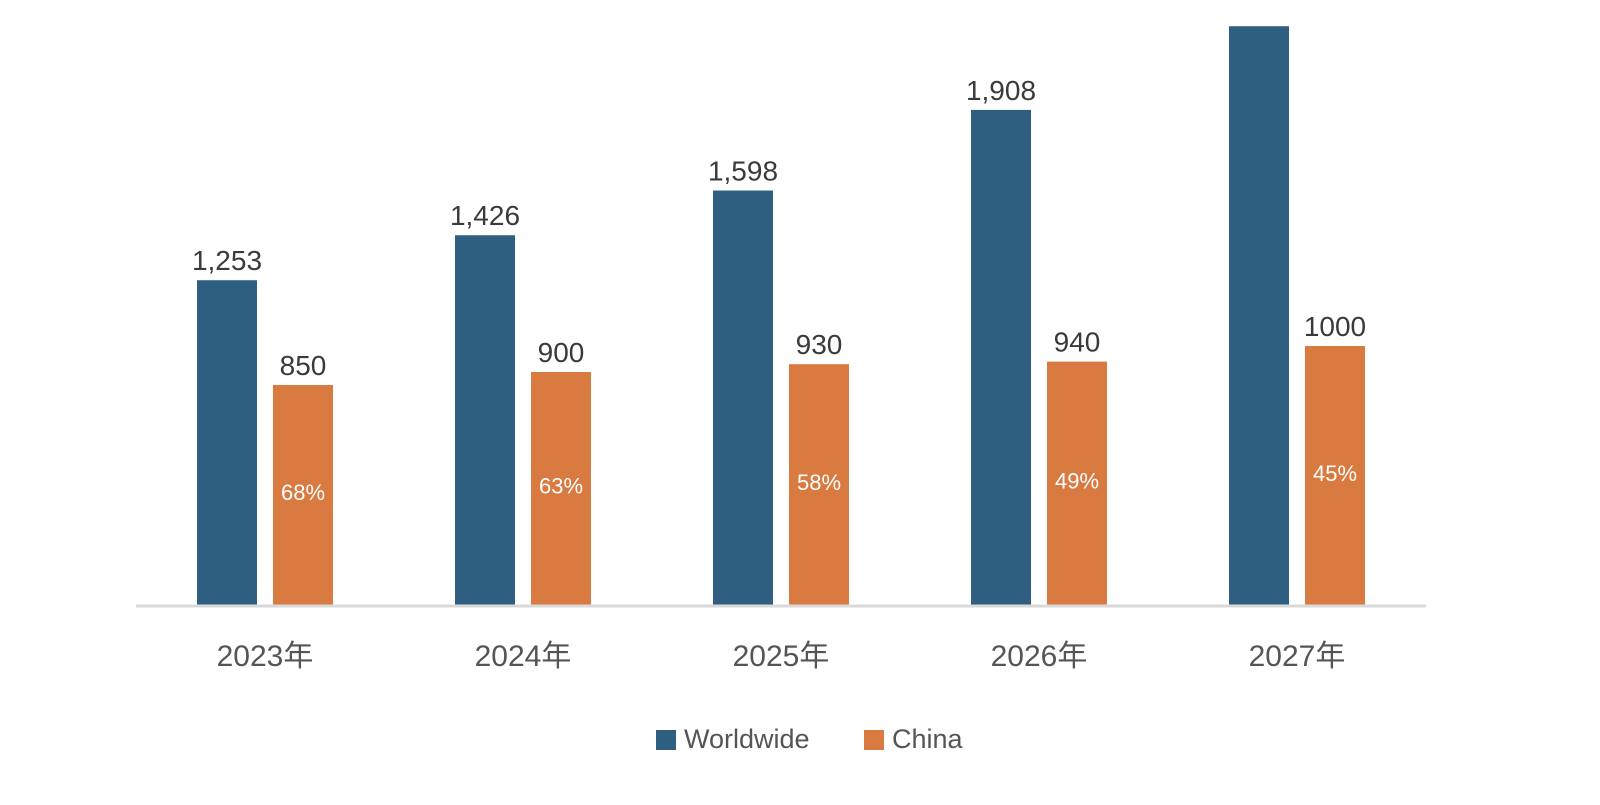 This screenshot has width=1600, height=805. I want to click on category-label-4: 2027年, so click(1297, 656).